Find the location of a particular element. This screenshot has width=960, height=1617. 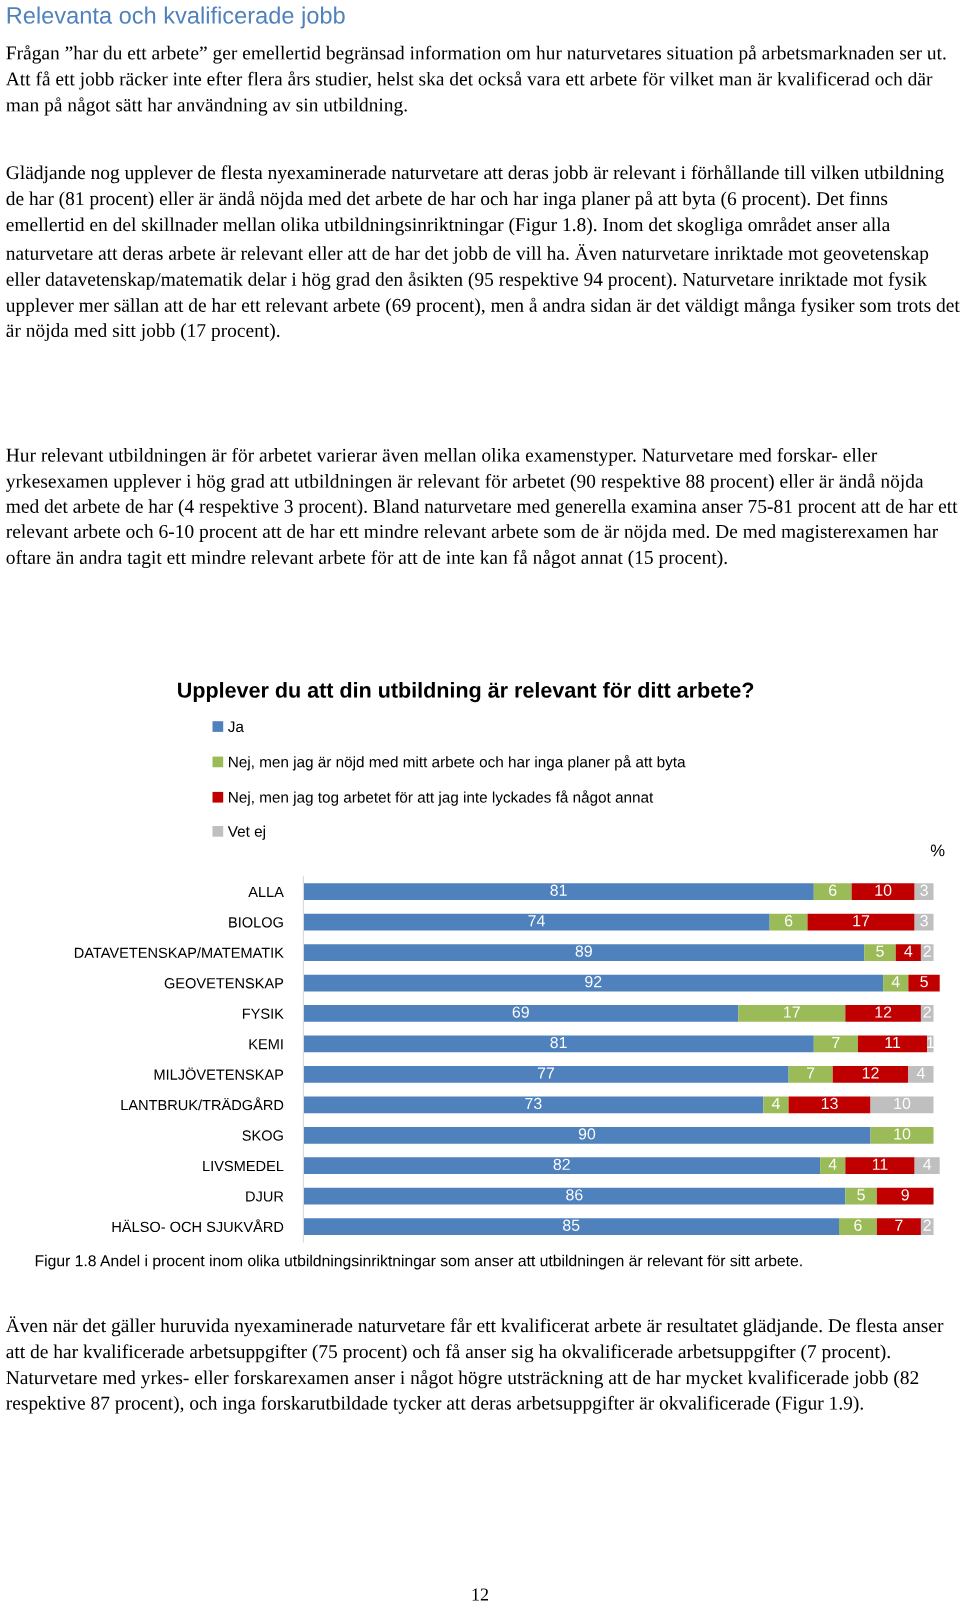

y-tick-label: KEMI is located at coordinates (266, 1044).